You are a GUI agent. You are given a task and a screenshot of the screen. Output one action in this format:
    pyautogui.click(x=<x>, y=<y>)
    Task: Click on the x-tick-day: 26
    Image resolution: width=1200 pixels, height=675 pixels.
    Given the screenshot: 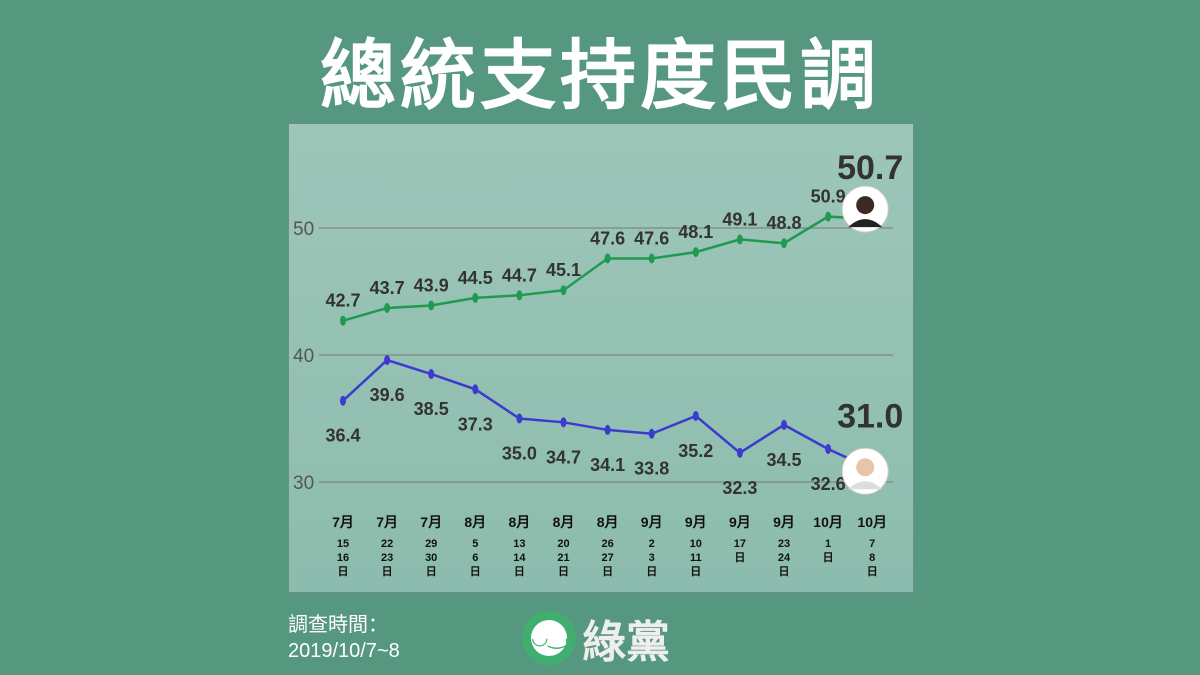 What is the action you would take?
    pyautogui.click(x=607, y=544)
    